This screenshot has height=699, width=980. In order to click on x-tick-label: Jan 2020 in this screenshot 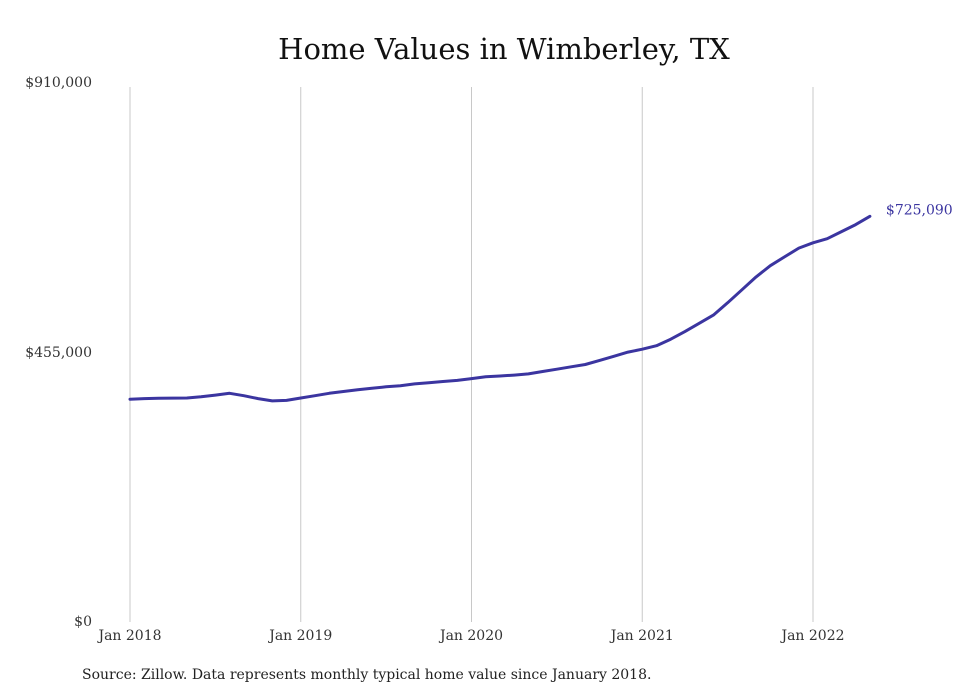, I will do `click(470, 636)`.